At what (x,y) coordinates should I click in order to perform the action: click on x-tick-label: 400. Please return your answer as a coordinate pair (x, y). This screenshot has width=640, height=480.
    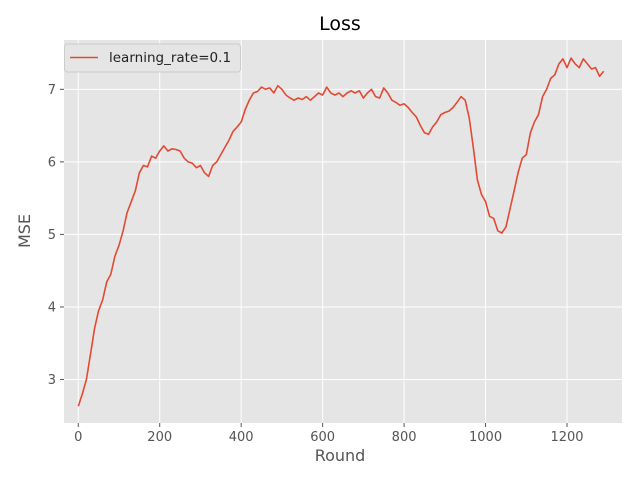
    Looking at the image, I should click on (241, 437).